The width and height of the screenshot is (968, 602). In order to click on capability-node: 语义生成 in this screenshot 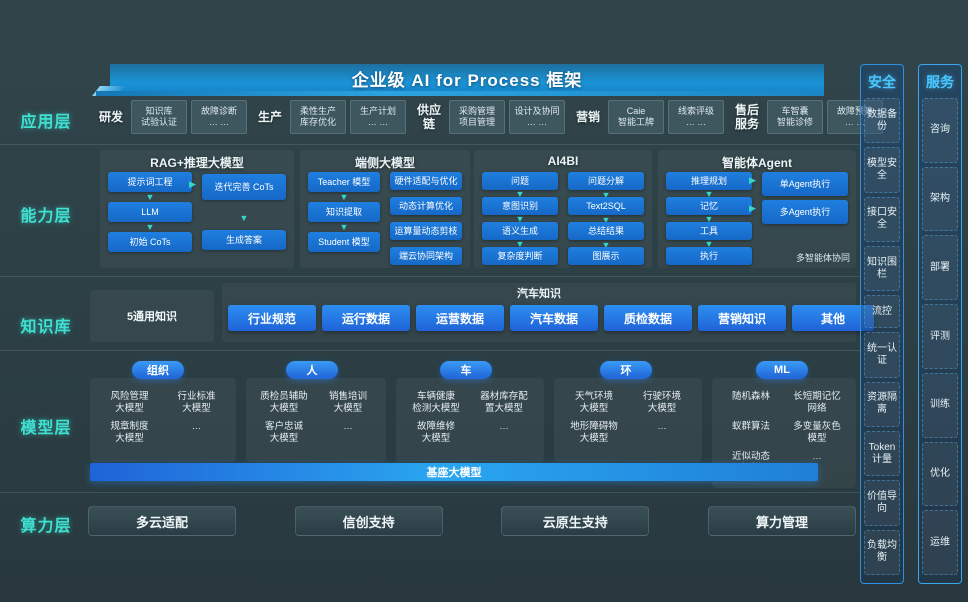, I will do `click(520, 231)`.